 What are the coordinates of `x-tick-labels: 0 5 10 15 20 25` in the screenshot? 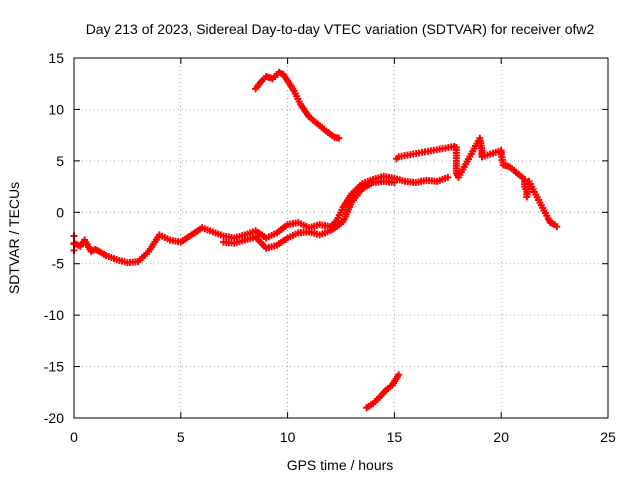 It's located at (343, 437).